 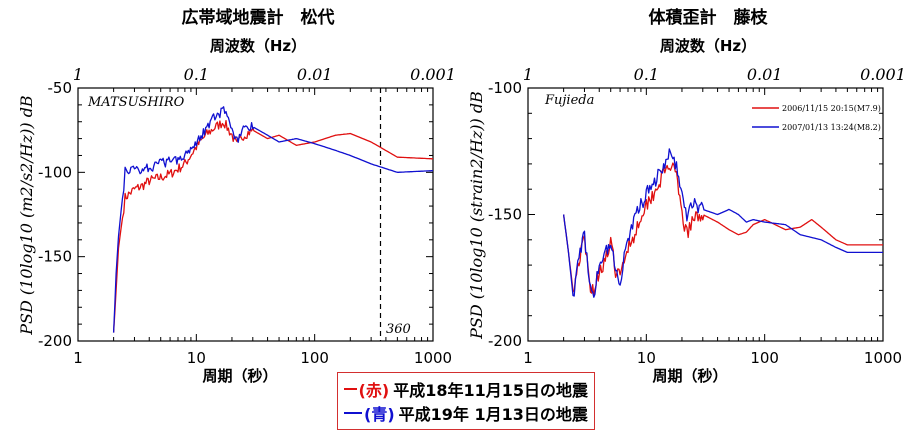 What do you see at coordinates (136, 102) in the screenshot?
I see `station-label: MATSUSHIRO` at bounding box center [136, 102].